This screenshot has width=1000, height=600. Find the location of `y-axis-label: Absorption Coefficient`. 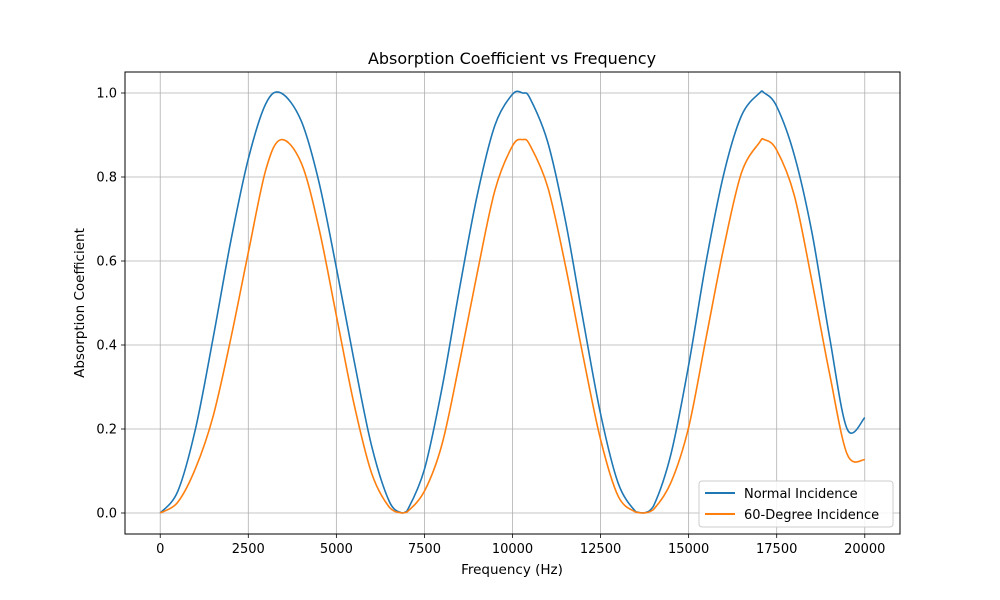

y-axis-label: Absorption Coefficient is located at coordinates (80, 303).